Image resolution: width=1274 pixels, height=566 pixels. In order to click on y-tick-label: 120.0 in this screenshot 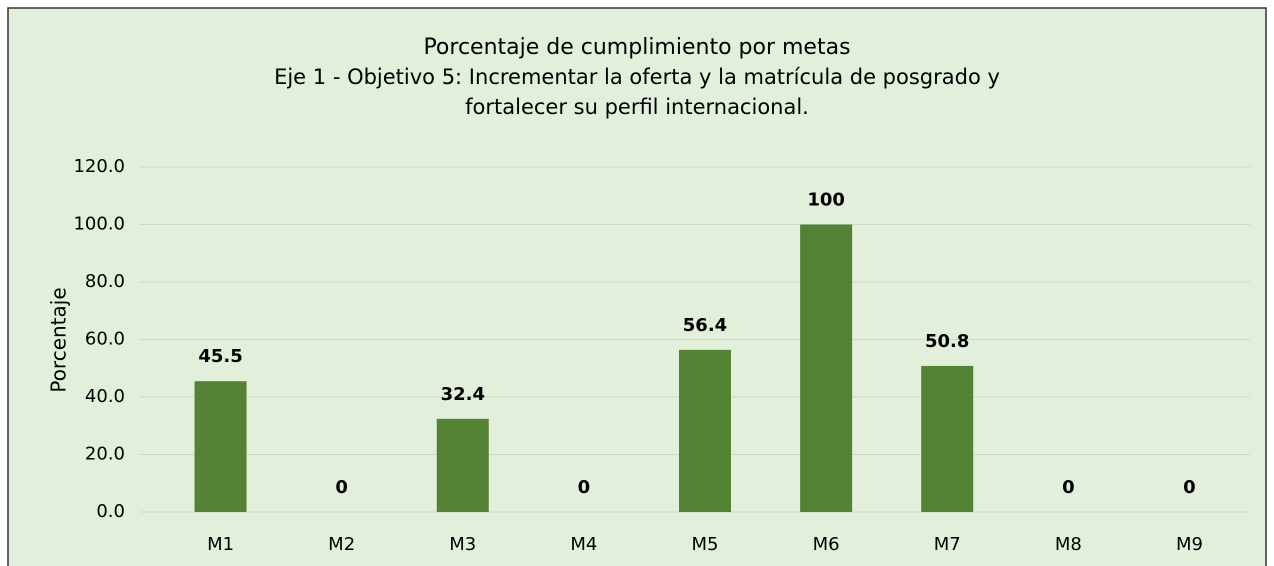, I will do `click(99, 166)`.